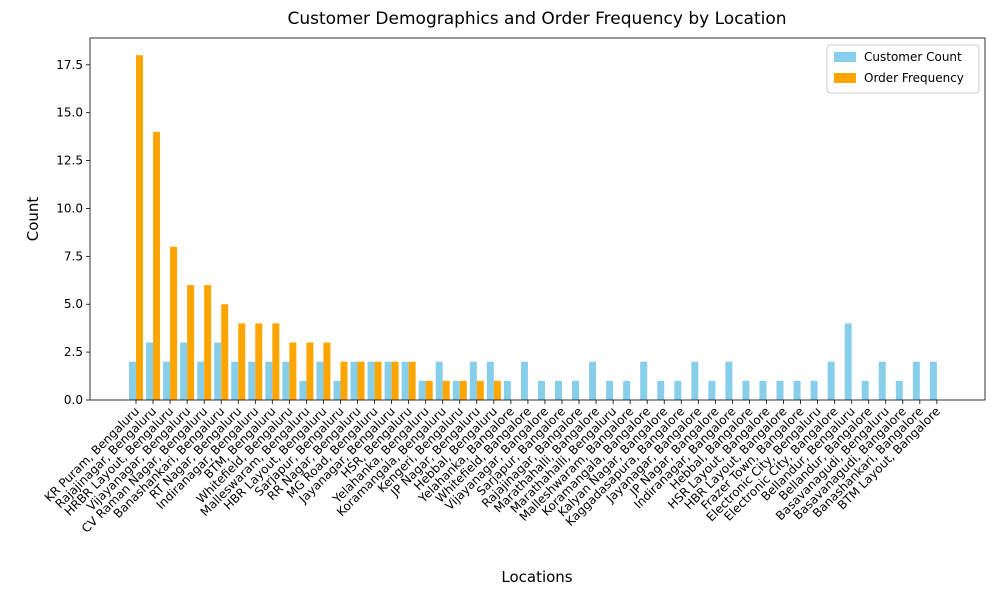  What do you see at coordinates (536, 577) in the screenshot?
I see `x-axis-label: Locations` at bounding box center [536, 577].